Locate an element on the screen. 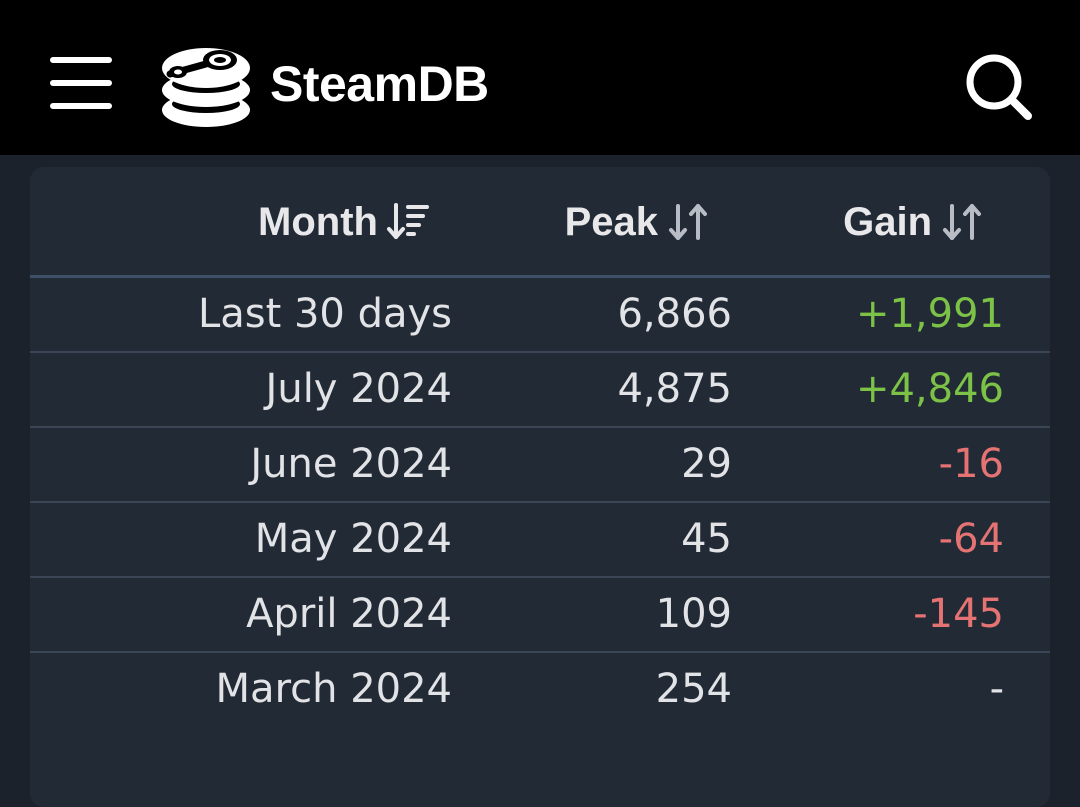 The height and width of the screenshot is (807, 1080). gain-cell: -64 is located at coordinates (971, 539).